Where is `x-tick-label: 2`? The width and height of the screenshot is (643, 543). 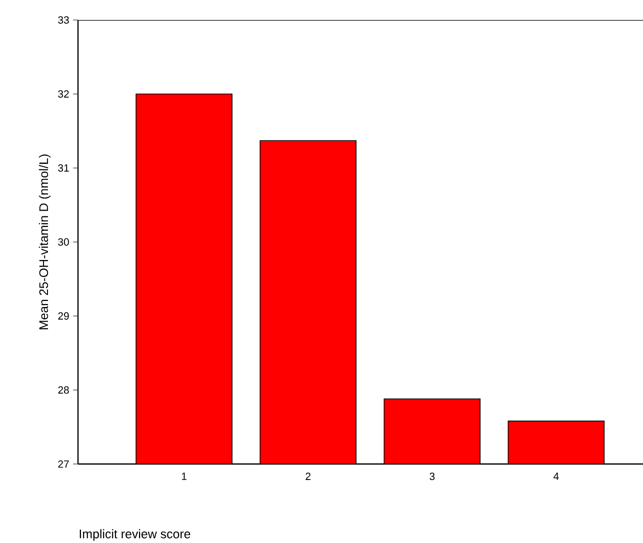 x-tick-label: 2 is located at coordinates (308, 476).